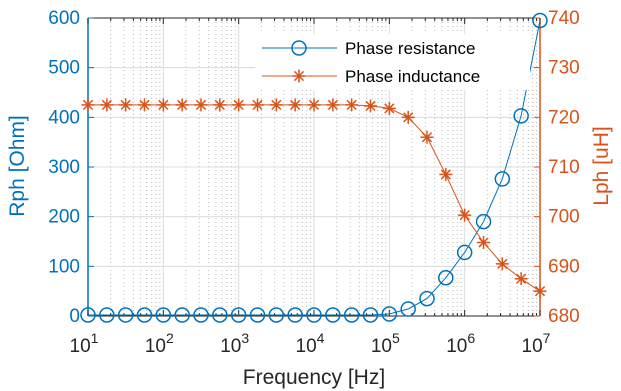  I want to click on legend-box, so click(392, 62).